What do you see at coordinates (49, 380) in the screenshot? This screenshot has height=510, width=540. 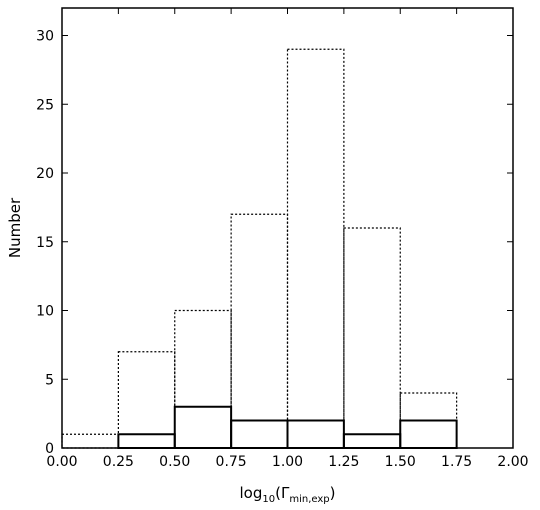 I see `y-tick-label-1: 5` at bounding box center [49, 380].